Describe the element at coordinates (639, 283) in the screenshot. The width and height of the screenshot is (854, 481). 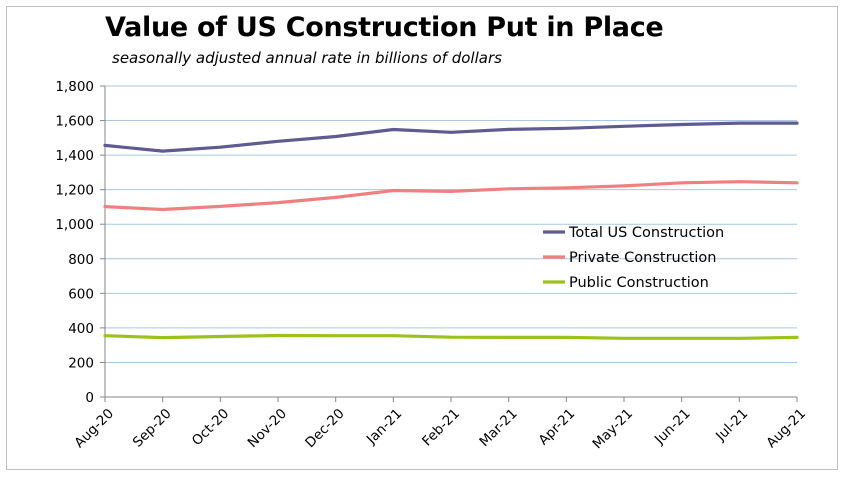
I see `legend-label-3: Public Construction` at that location.